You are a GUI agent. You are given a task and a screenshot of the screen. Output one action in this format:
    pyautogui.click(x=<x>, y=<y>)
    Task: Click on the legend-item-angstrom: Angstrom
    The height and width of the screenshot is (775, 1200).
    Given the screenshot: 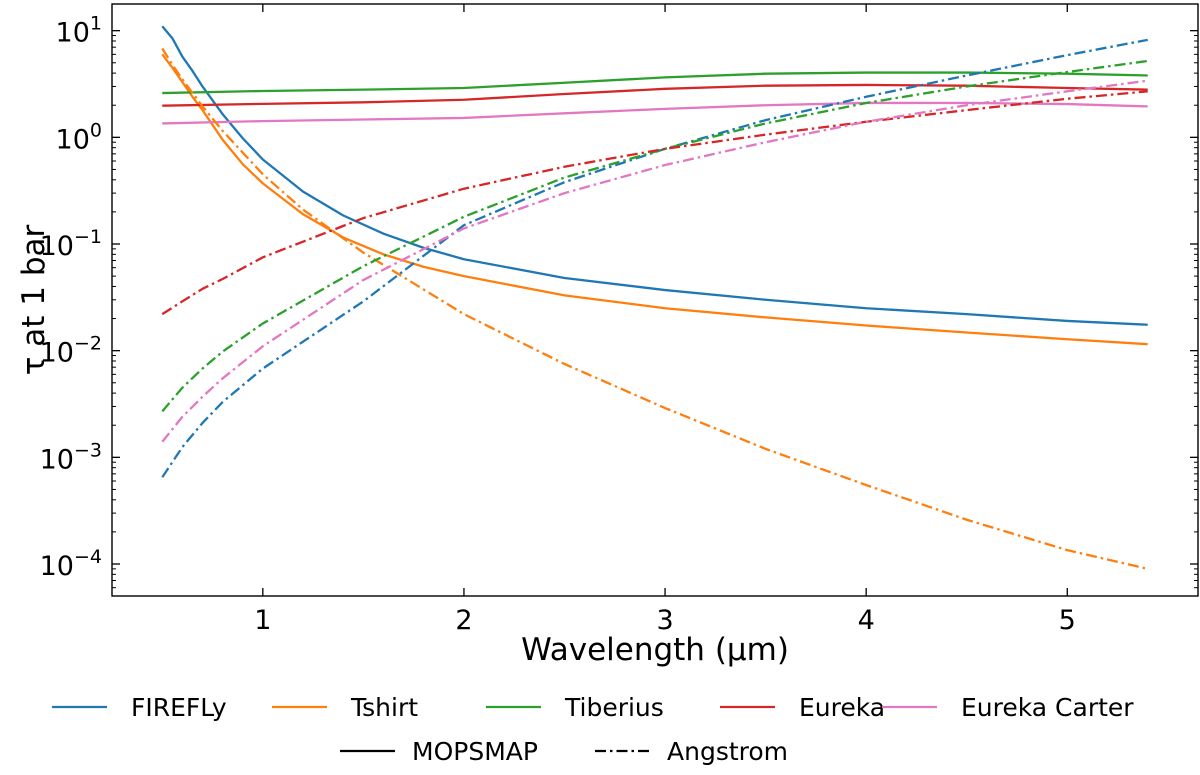 What is the action you would take?
    pyautogui.click(x=691, y=751)
    